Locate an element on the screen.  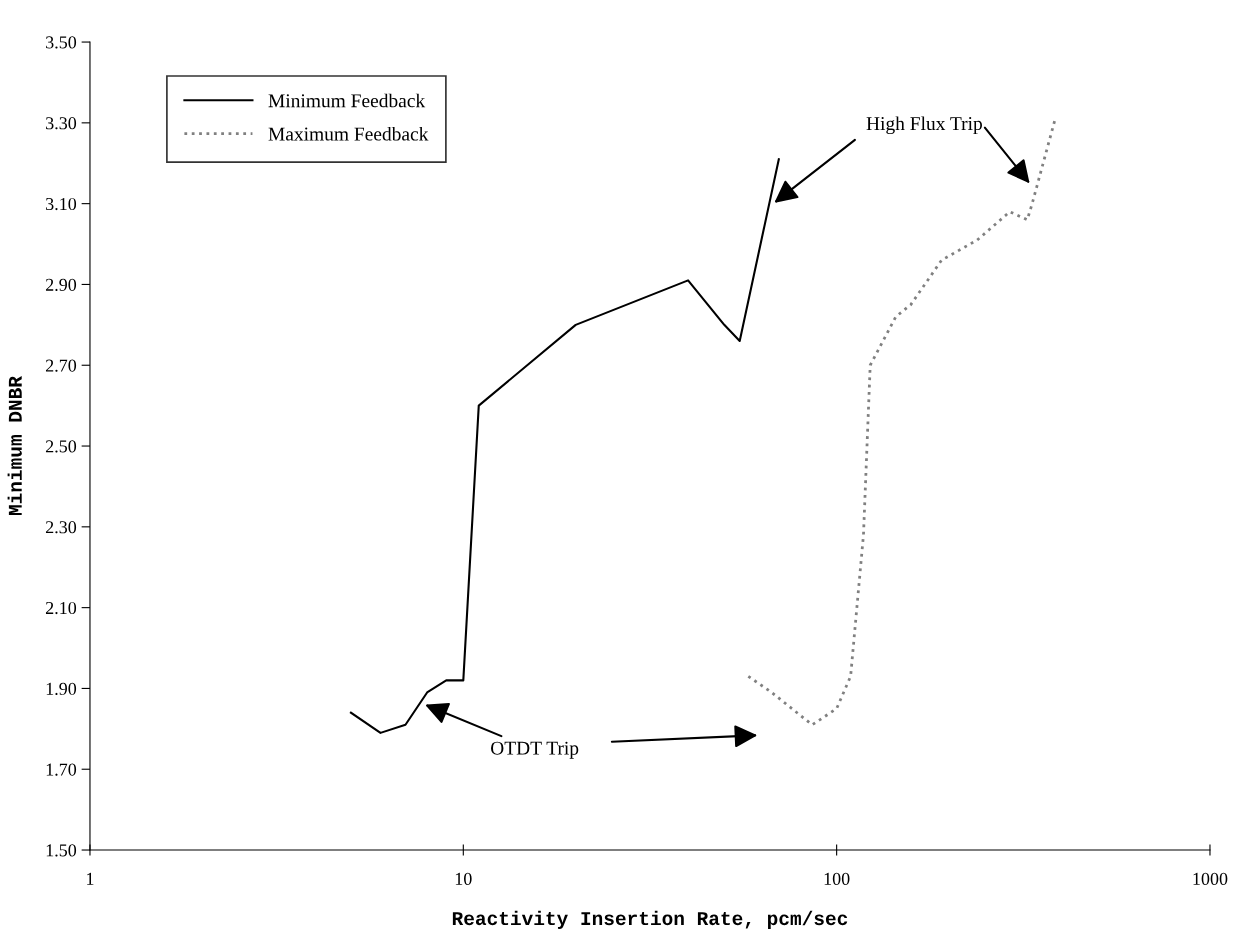
annotation: High Flux Trip is located at coordinates (924, 125).